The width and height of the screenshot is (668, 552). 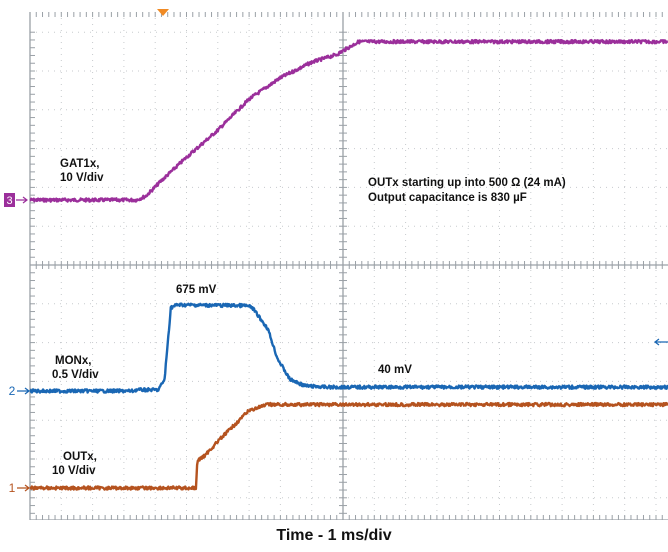 I want to click on ch3-marker-box, so click(x=9, y=200).